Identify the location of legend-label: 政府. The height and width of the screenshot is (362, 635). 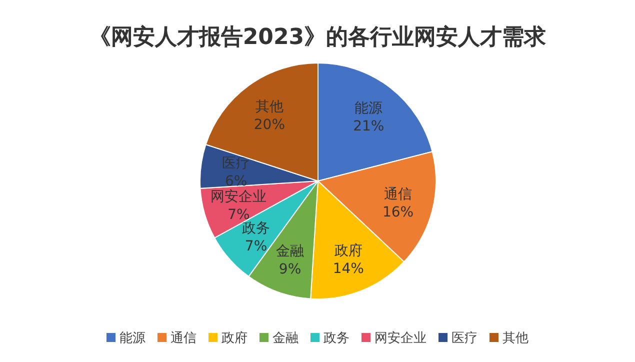
(235, 338).